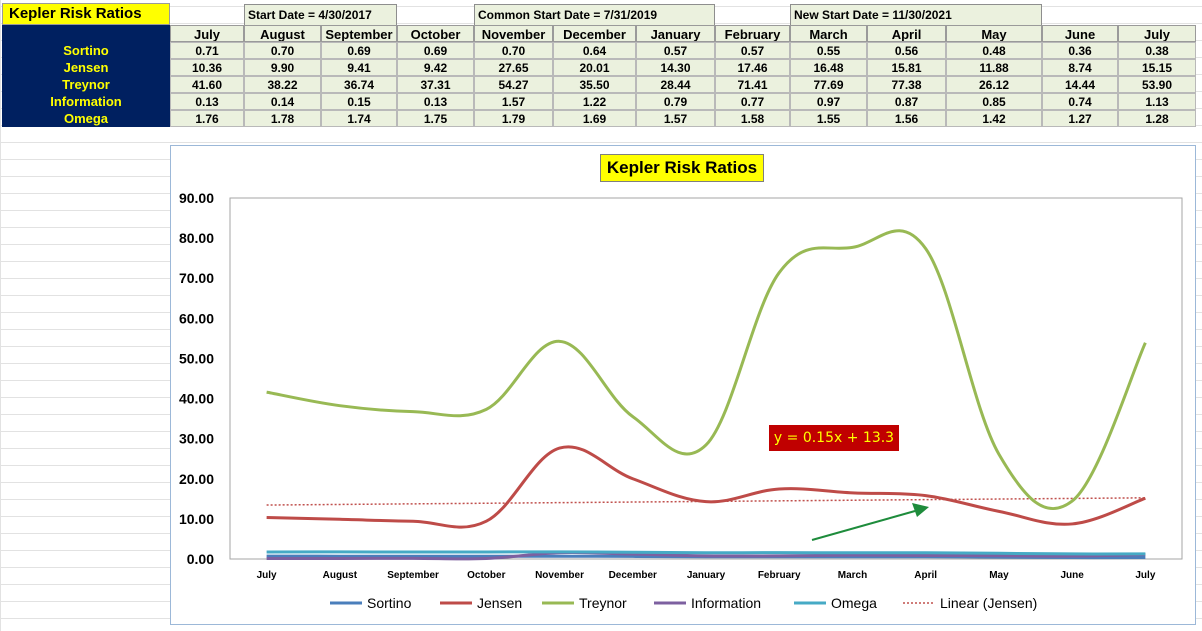  Describe the element at coordinates (86, 50) in the screenshot. I see `row-label-sortino: Sortino` at that location.